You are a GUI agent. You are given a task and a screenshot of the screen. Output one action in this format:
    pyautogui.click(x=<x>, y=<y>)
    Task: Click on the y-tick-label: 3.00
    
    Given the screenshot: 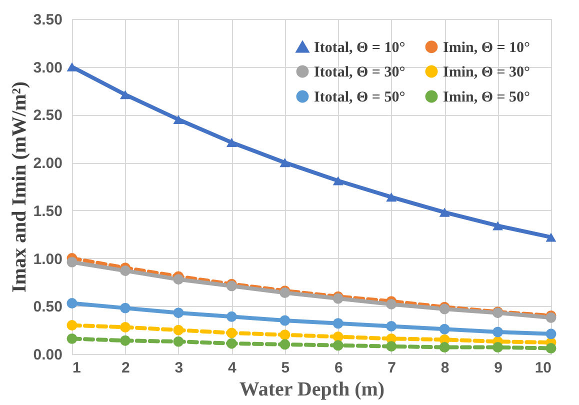 What is the action you would take?
    pyautogui.click(x=47, y=67)
    